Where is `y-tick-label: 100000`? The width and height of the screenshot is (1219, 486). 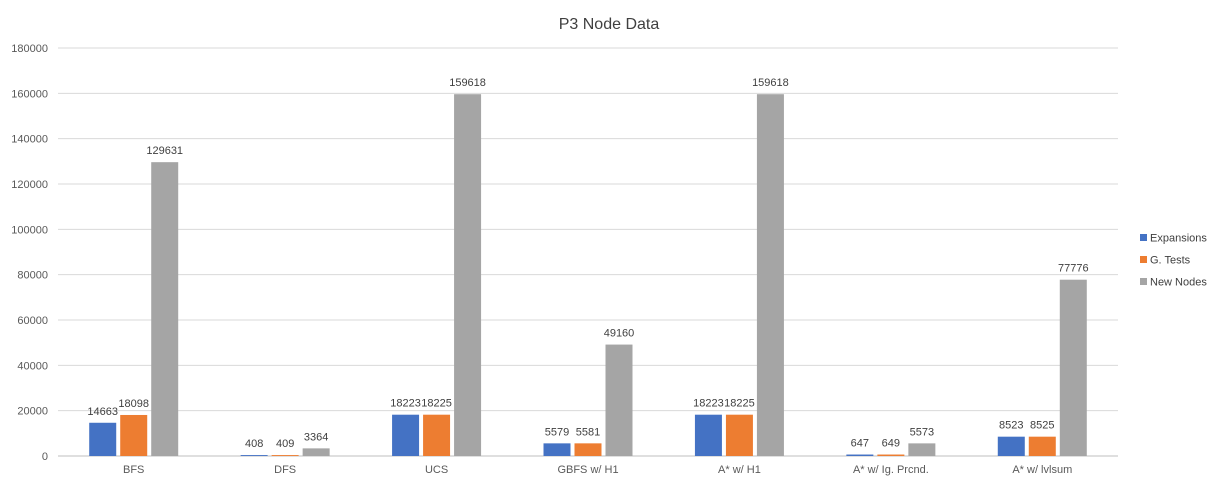
y-tick-label: 100000 is located at coordinates (29, 230).